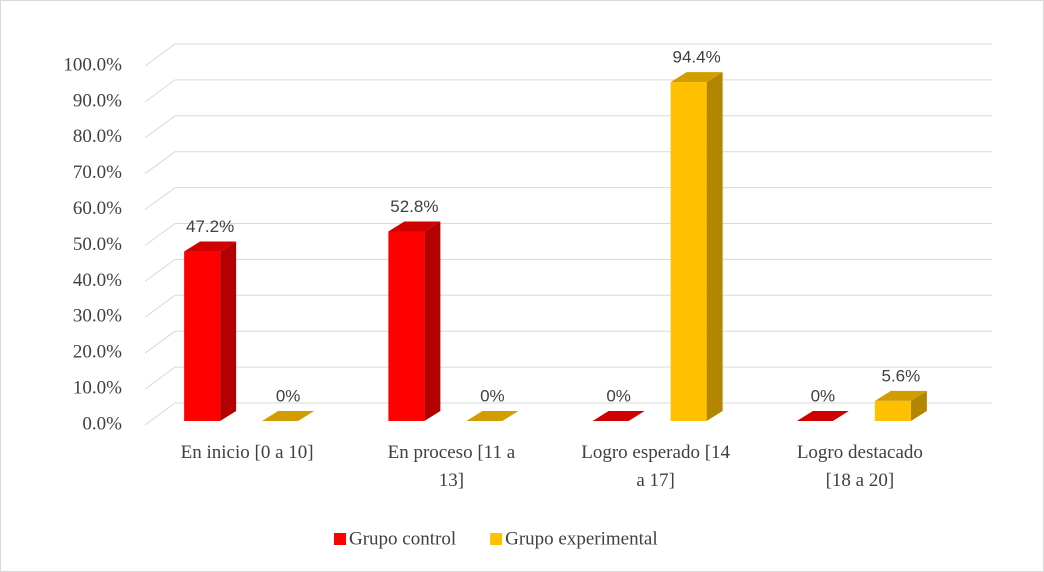 This screenshot has width=1044, height=572. What do you see at coordinates (97, 172) in the screenshot?
I see `y-tick-label: 70.0%` at bounding box center [97, 172].